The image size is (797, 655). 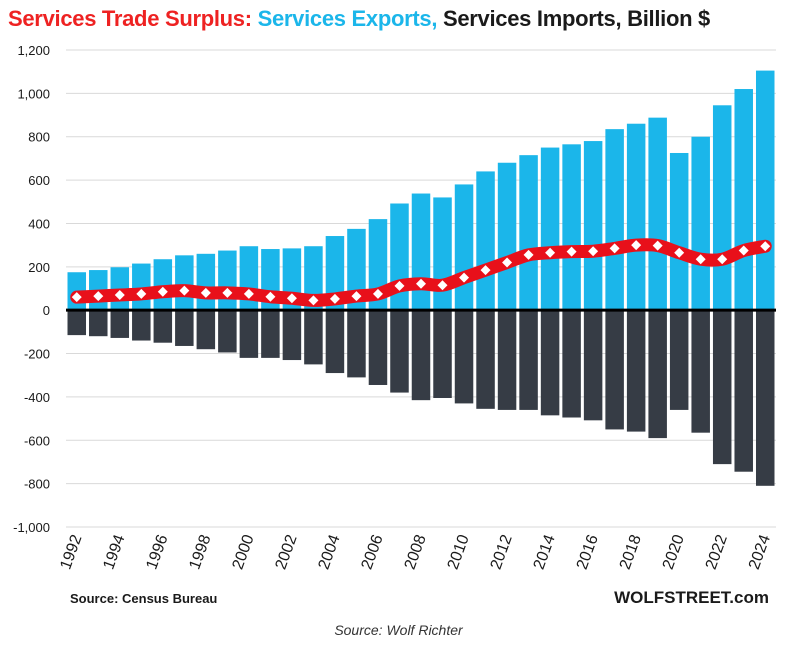 I want to click on x-tick-label: 2012, so click(x=502, y=551).